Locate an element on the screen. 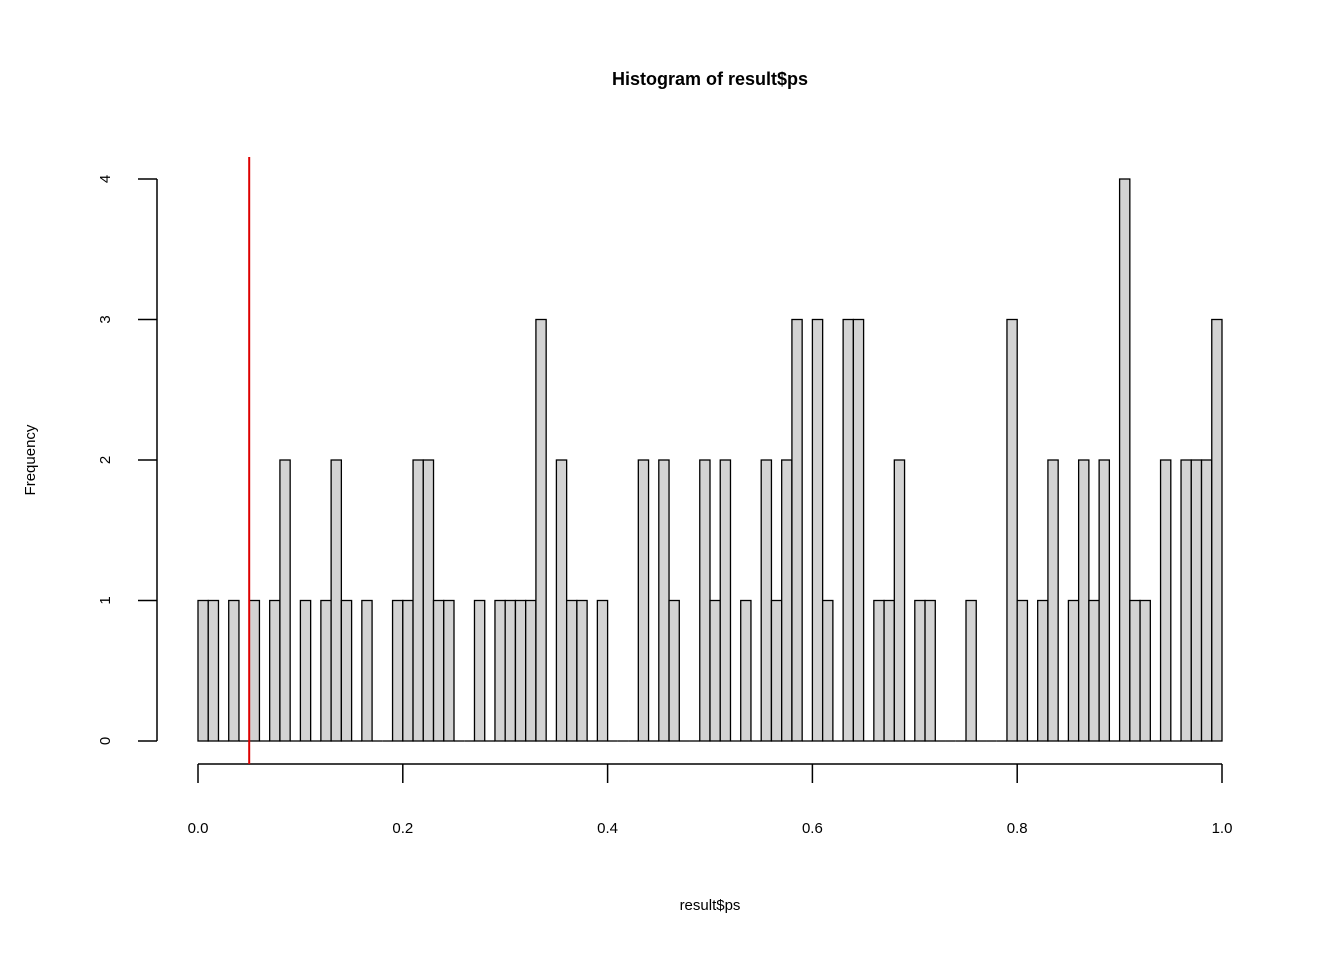 This screenshot has width=1344, height=960. x-tick-label: 1.0 is located at coordinates (1222, 828).